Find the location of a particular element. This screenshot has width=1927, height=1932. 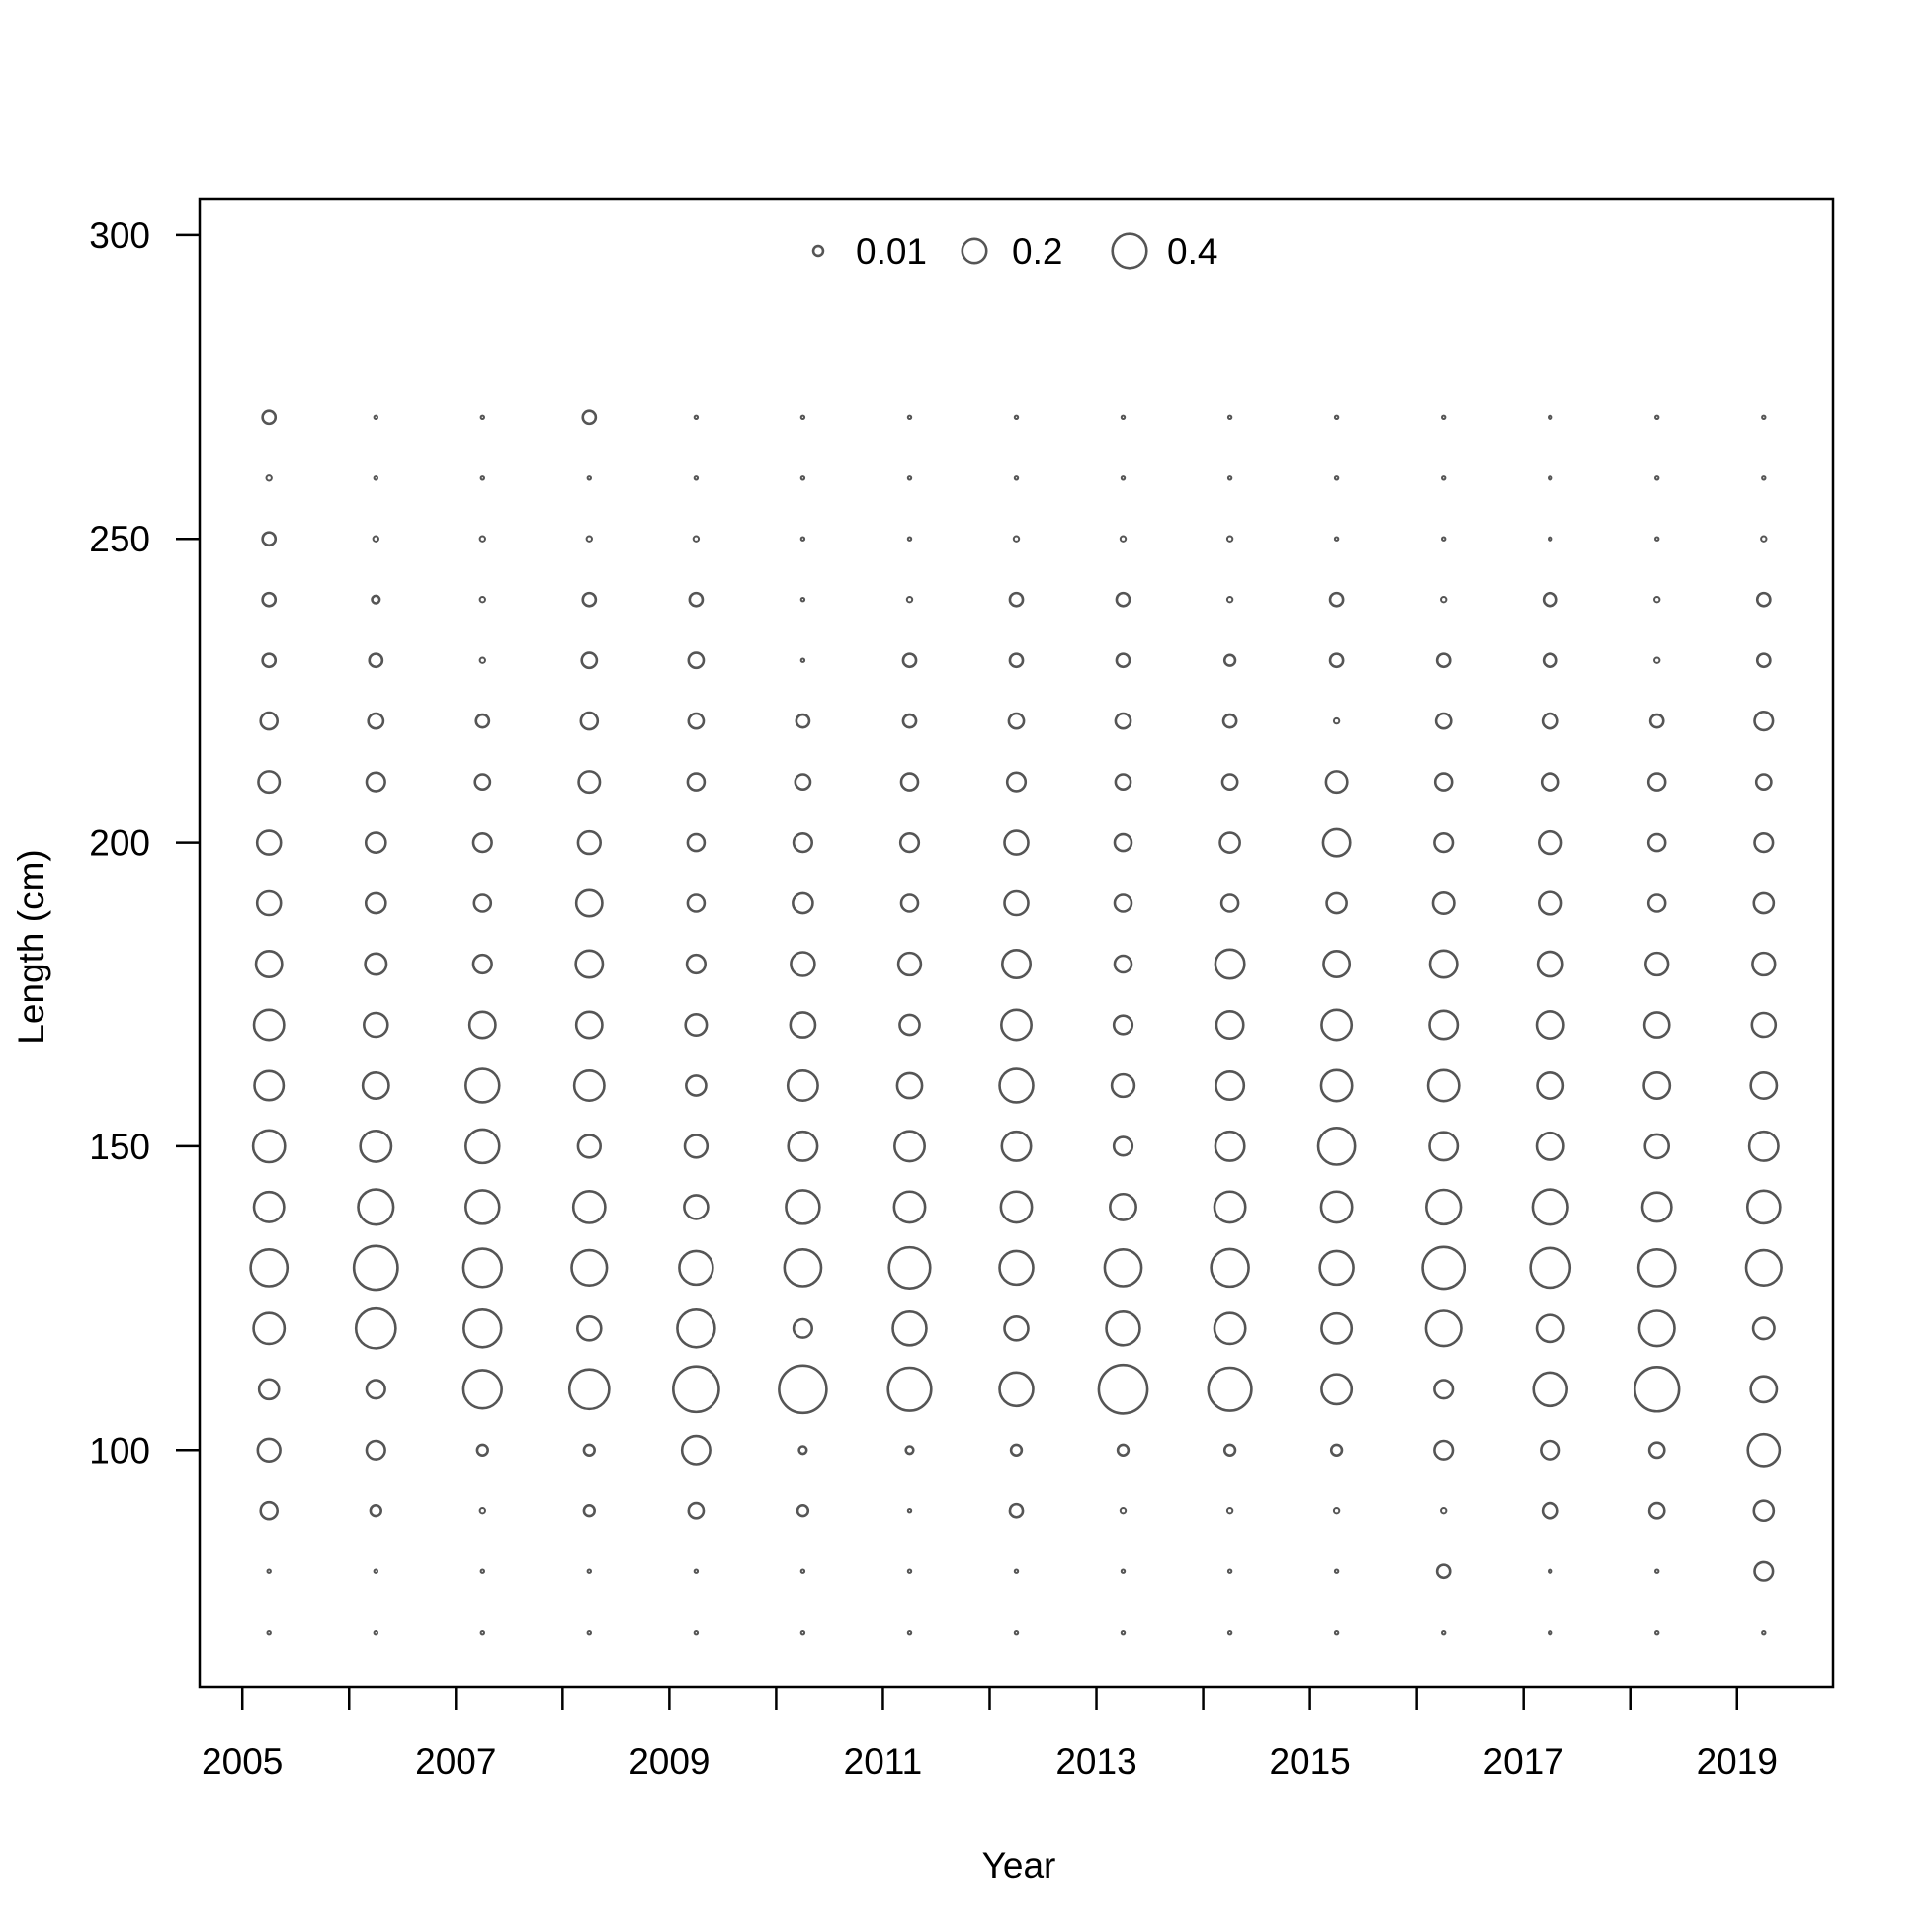

y-tick-label: 200 is located at coordinates (119, 843).